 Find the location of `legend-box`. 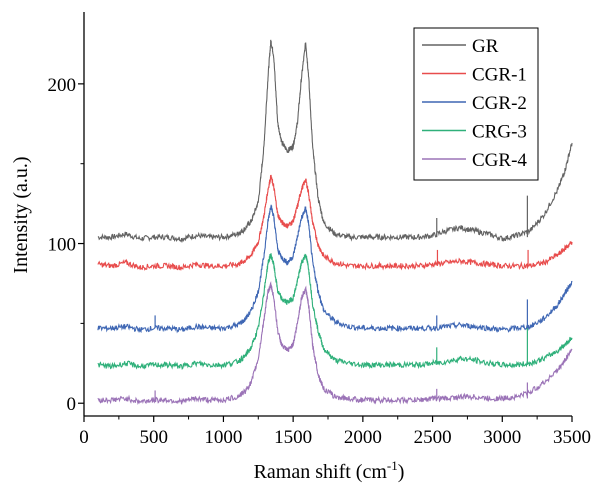

legend-box is located at coordinates (476, 104).